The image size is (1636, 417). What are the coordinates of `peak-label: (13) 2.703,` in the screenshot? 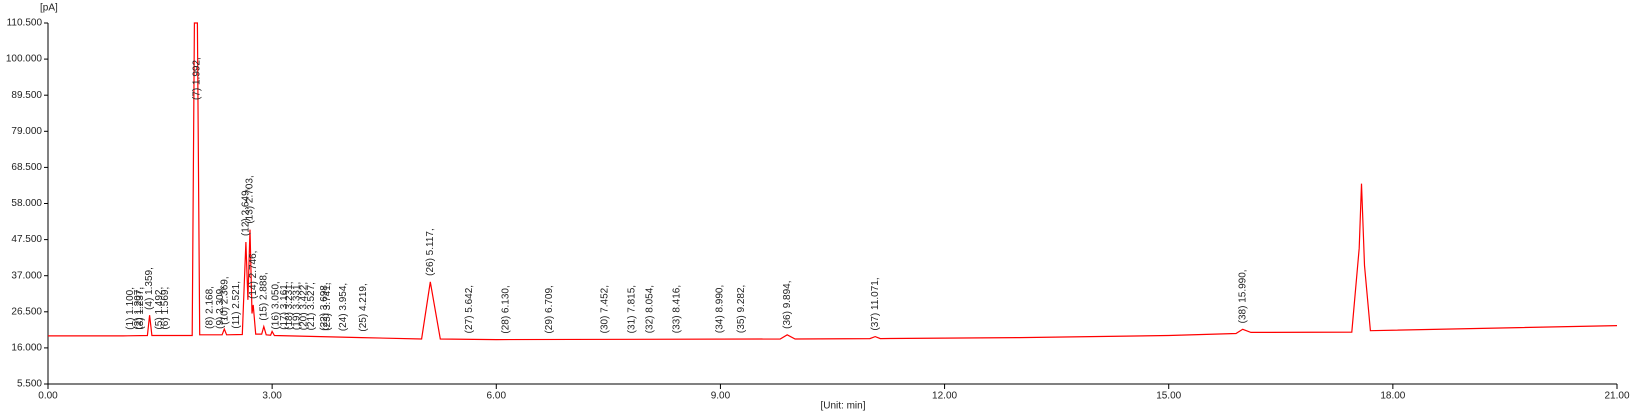 It's located at (250, 199).